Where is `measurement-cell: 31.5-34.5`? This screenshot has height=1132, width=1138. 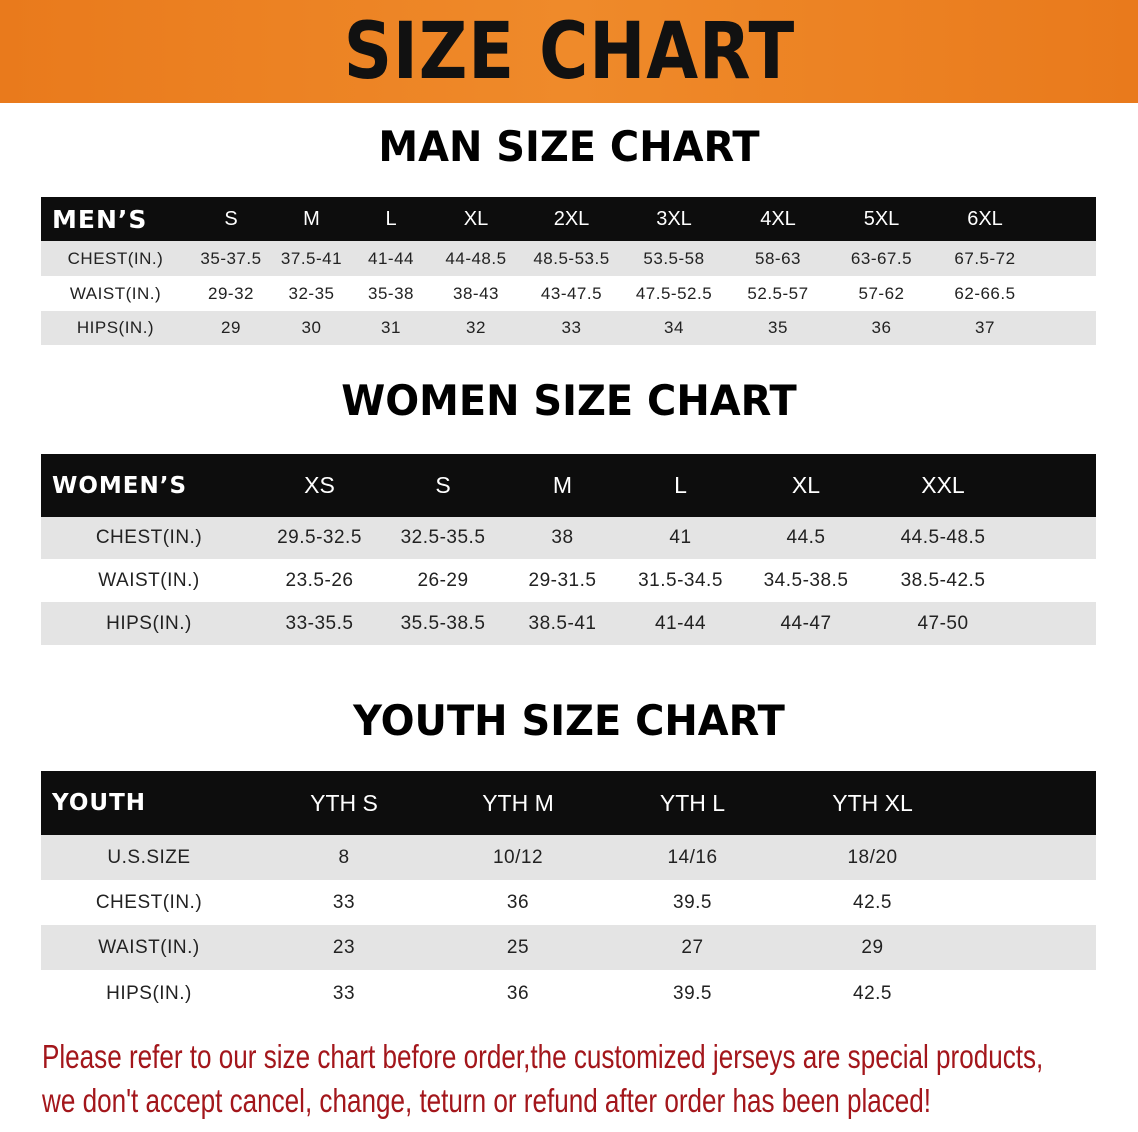 measurement-cell: 31.5-34.5 is located at coordinates (680, 580).